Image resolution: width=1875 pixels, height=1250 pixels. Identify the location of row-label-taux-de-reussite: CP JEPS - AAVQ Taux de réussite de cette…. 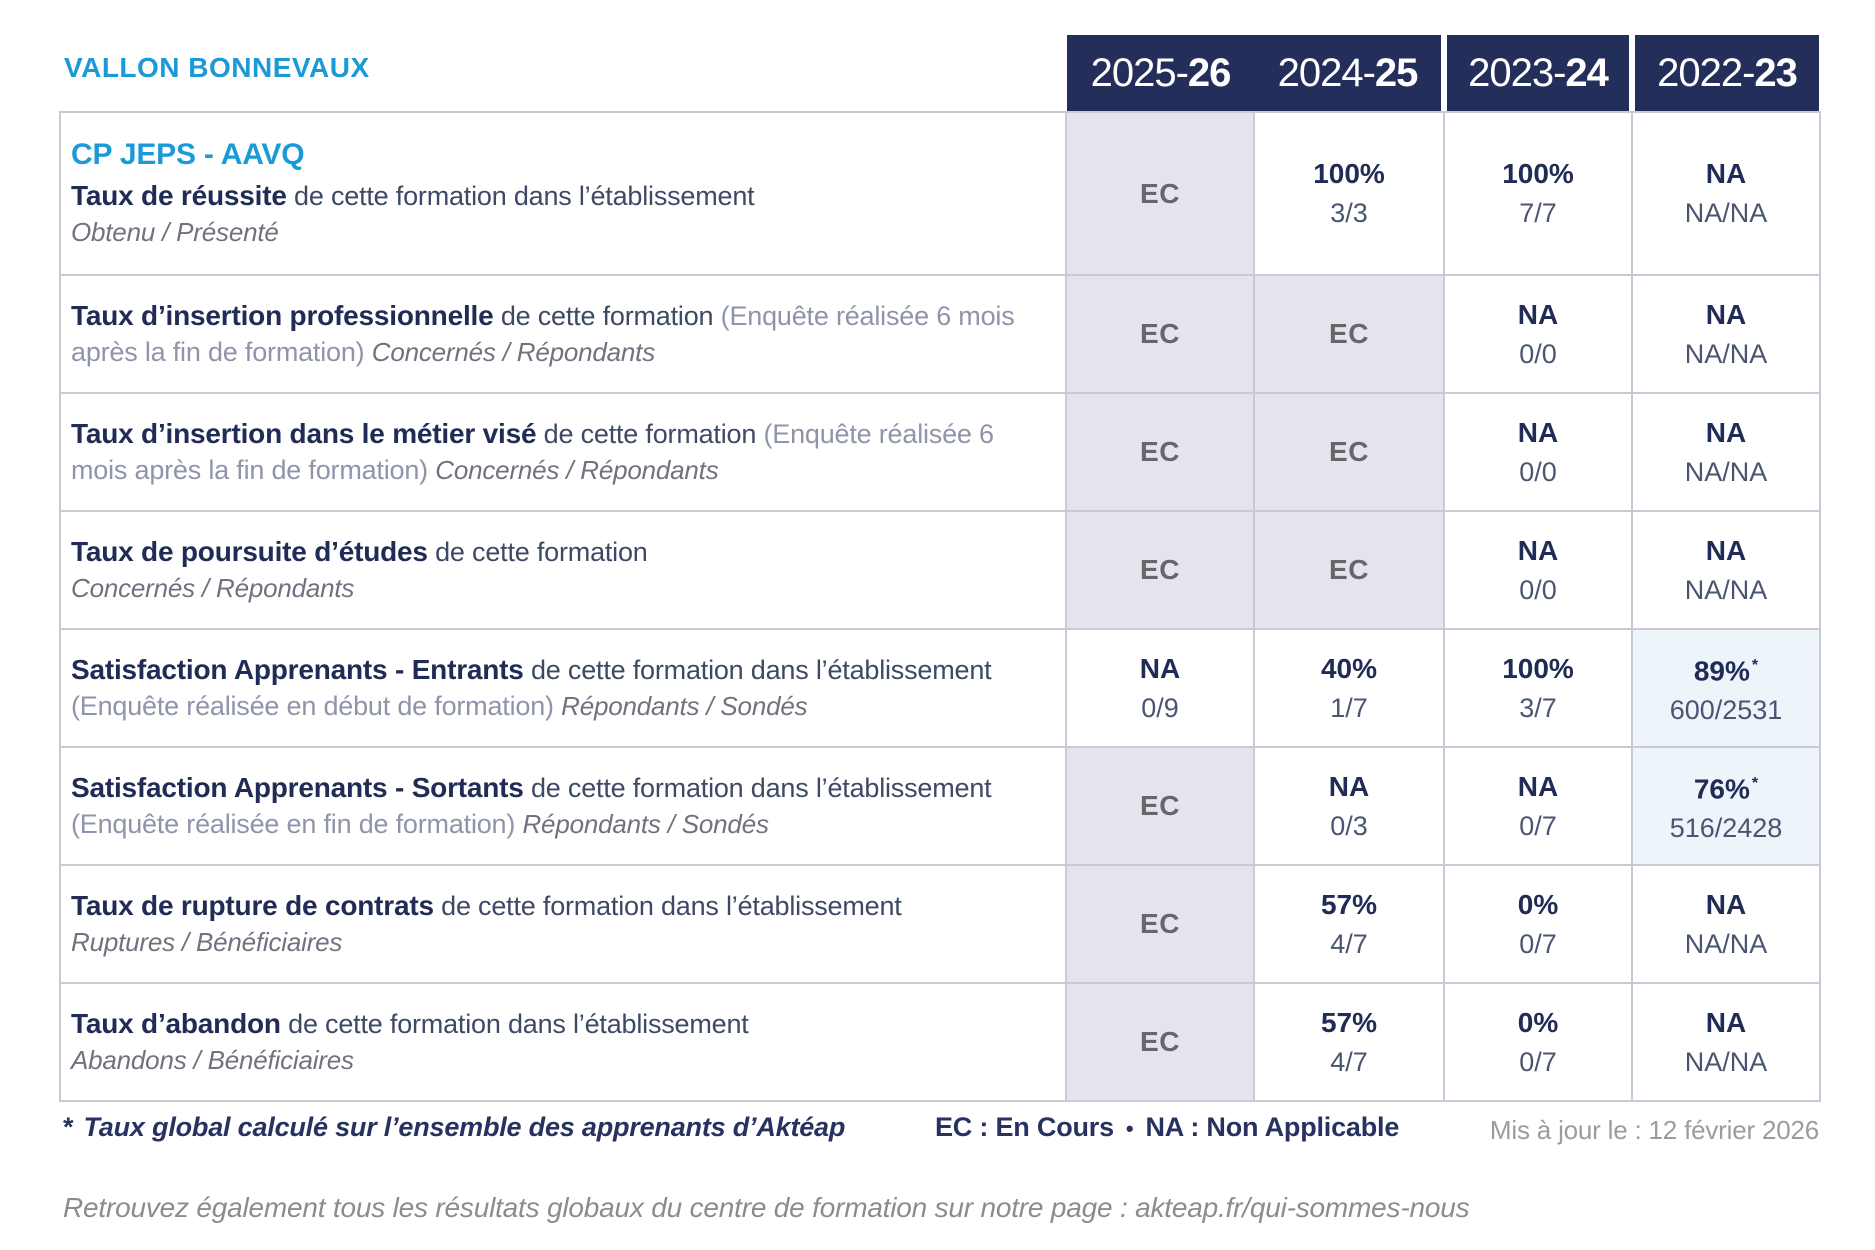
(563, 193).